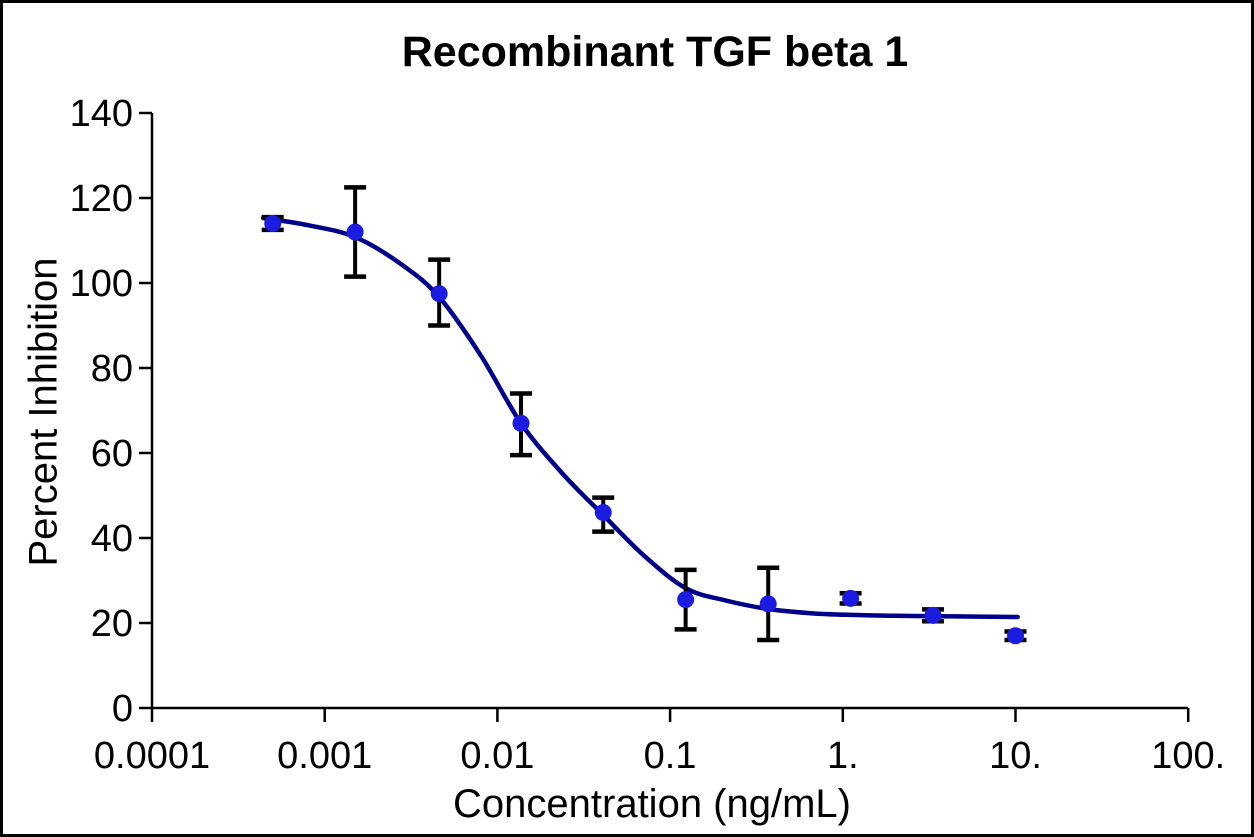 This screenshot has width=1254, height=837. Describe the element at coordinates (497, 756) in the screenshot. I see `x-tick-label: 0.01` at that location.